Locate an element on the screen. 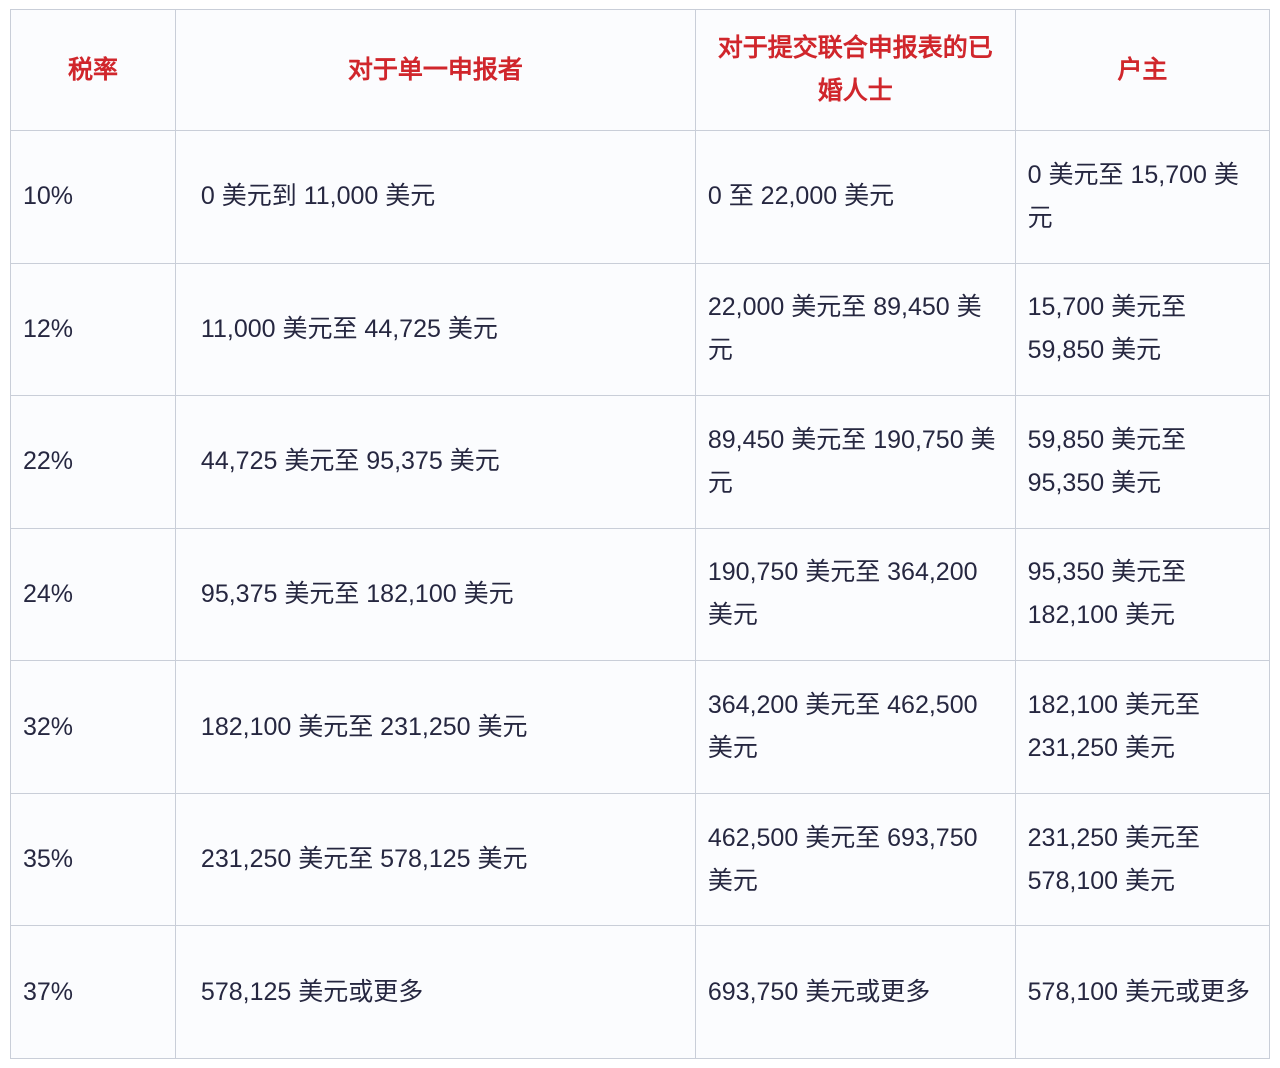 This screenshot has width=1280, height=1068. cell-single-filer: 0 美元到 11,000 美元 is located at coordinates (435, 197).